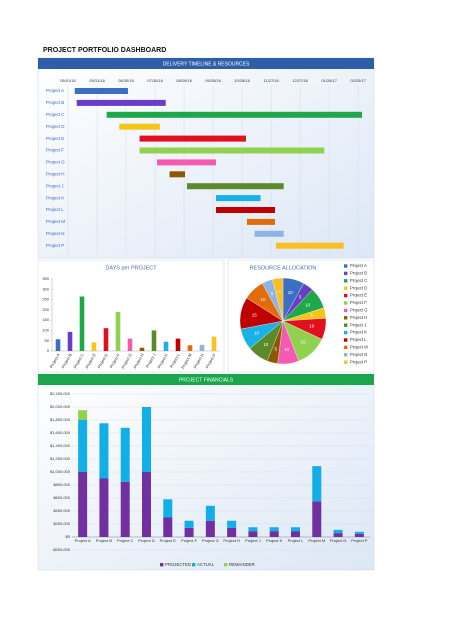 The height and width of the screenshot is (632, 474). I want to click on legend-label: Project B, so click(358, 273).